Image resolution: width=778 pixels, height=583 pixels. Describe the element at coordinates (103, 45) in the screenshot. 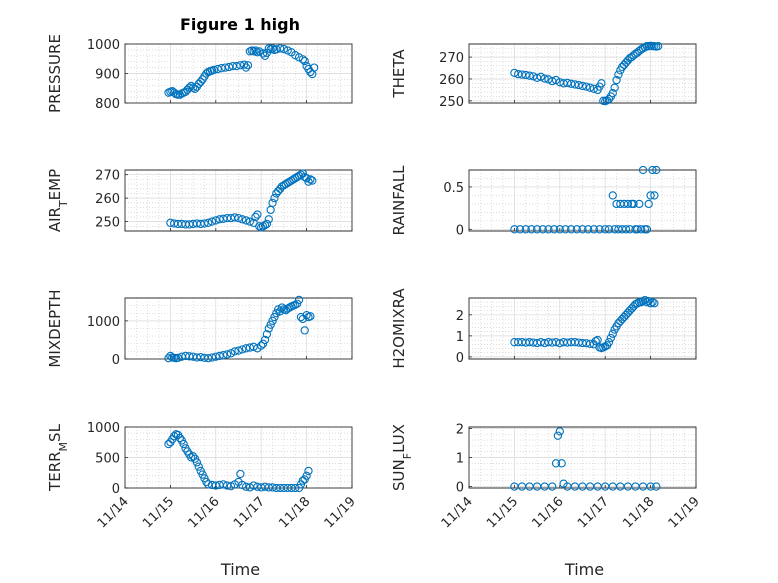

I see `y-tick-label: 1000` at that location.